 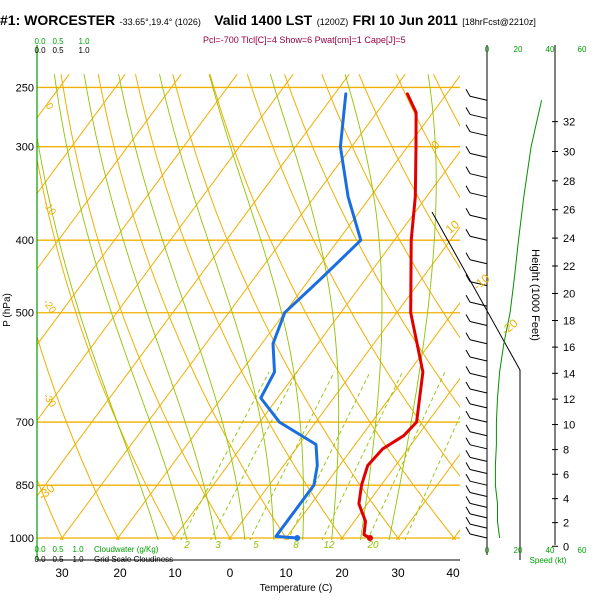 I want to click on pressure-tick-label: 1000, so click(x=22, y=539).